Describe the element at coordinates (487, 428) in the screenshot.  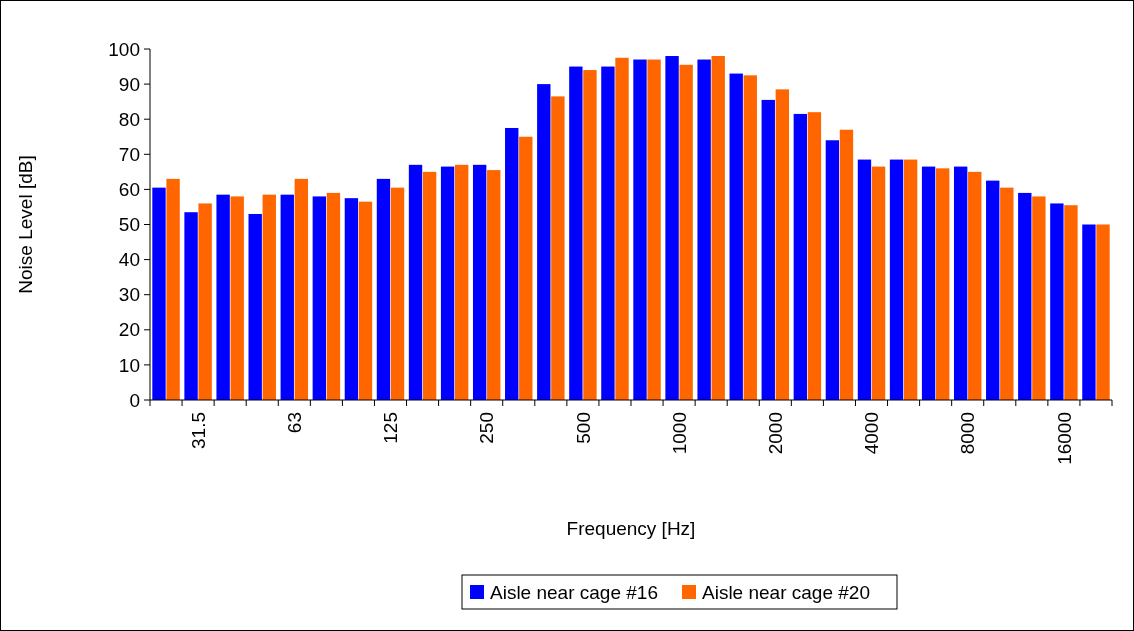
I see `x-tick-label: 250` at that location.